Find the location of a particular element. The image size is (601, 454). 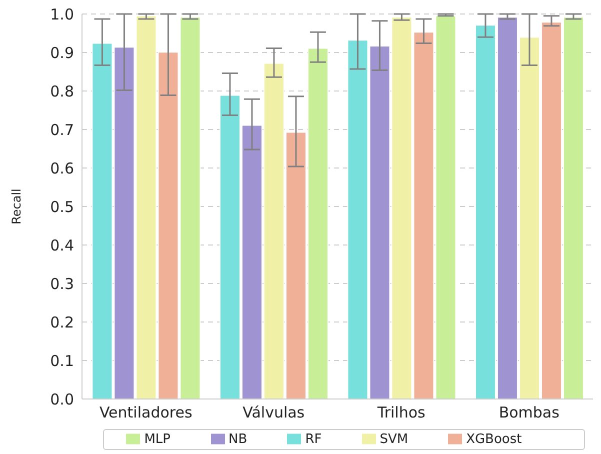

y-tick-label: 0.9 is located at coordinates (62, 53).